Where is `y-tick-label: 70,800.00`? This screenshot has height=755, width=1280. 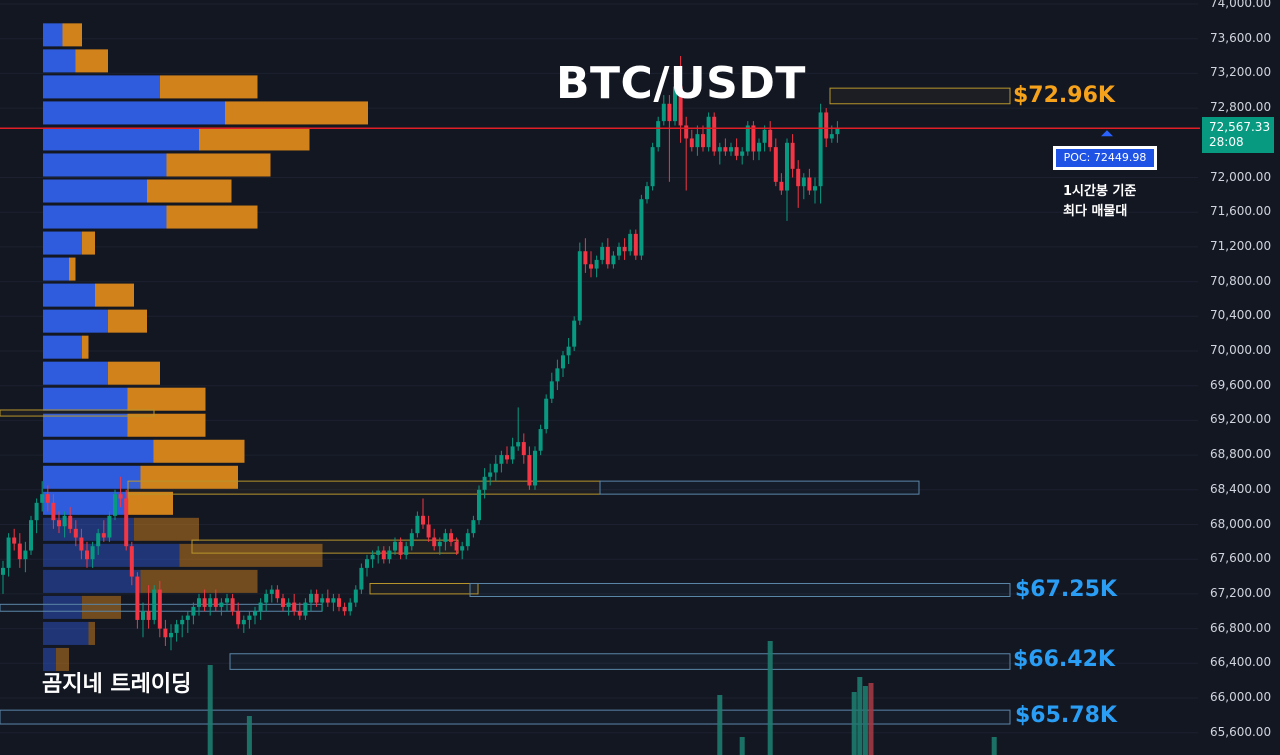 y-tick-label: 70,800.00 is located at coordinates (1241, 280).